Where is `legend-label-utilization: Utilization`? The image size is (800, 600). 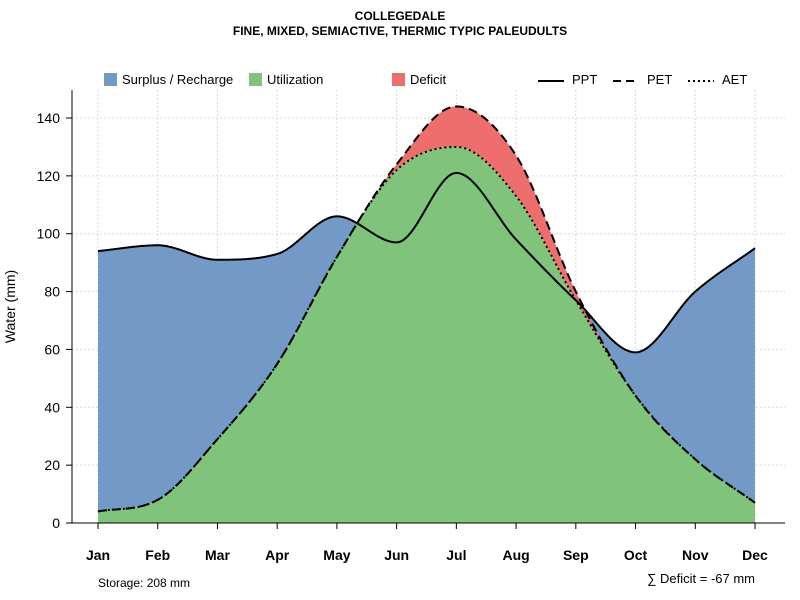
legend-label-utilization: Utilization is located at coordinates (295, 79).